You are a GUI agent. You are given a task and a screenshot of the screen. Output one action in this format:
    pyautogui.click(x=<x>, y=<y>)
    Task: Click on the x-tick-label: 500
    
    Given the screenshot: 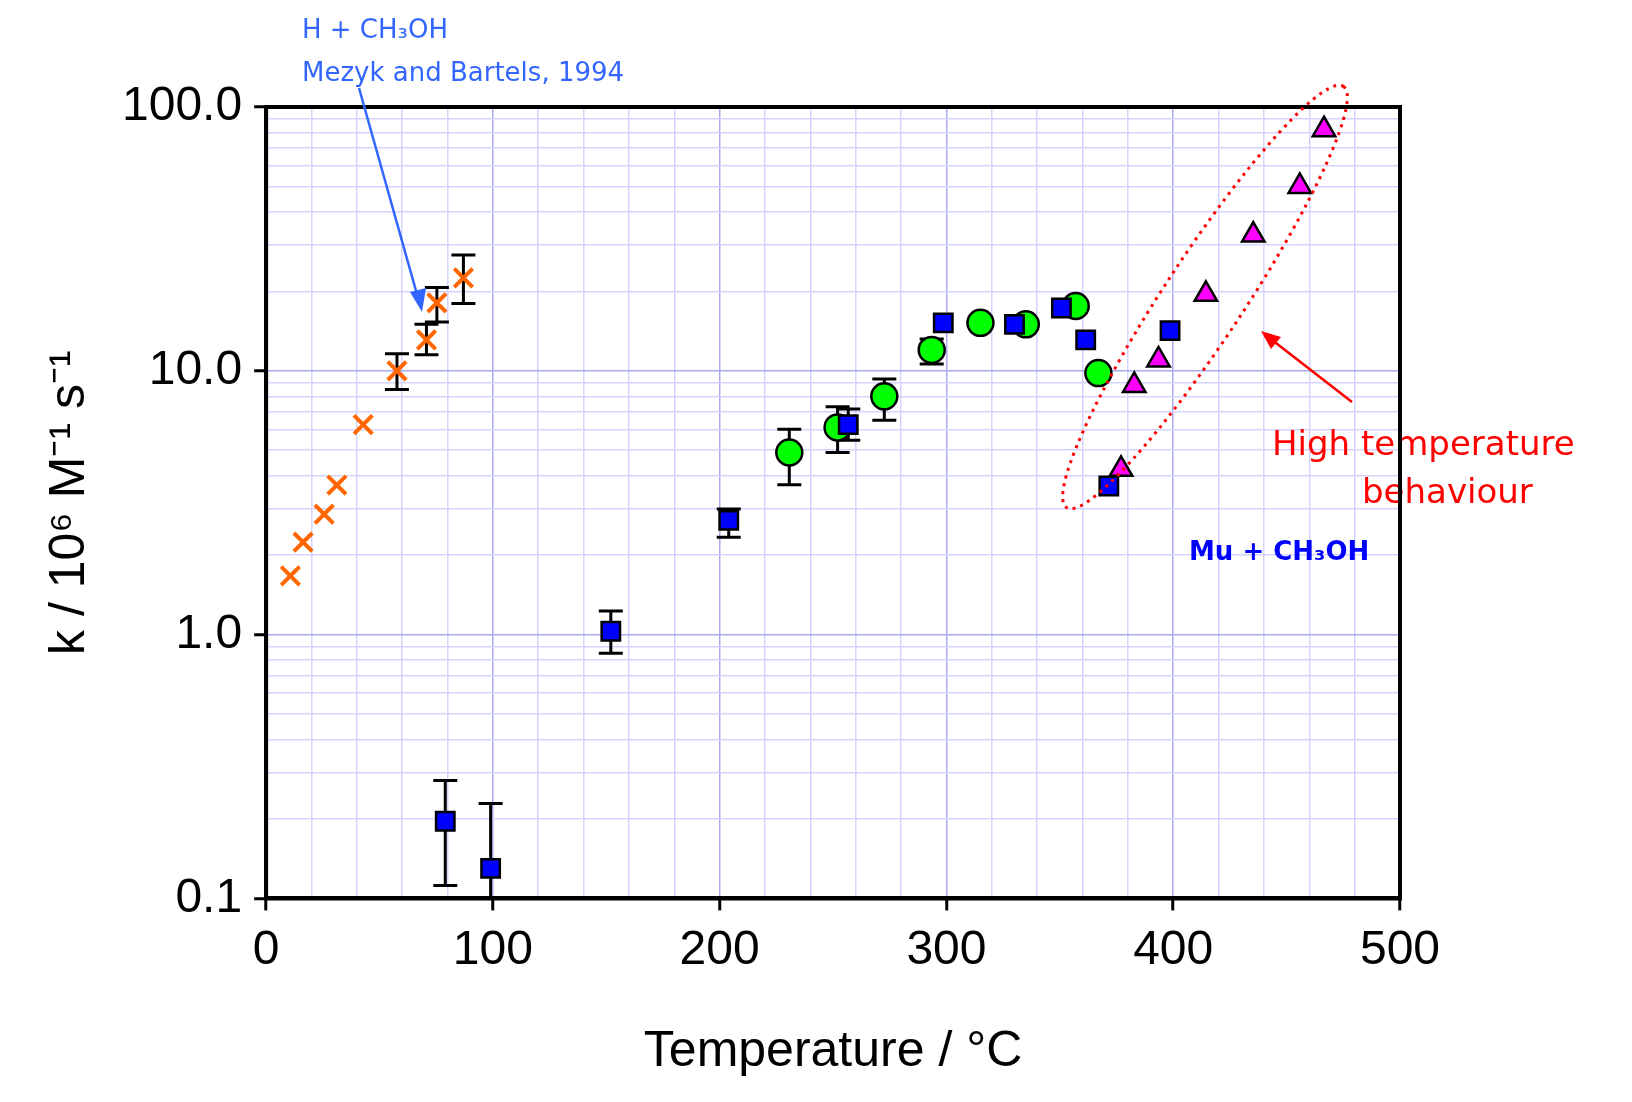 What is the action you would take?
    pyautogui.click(x=1400, y=948)
    